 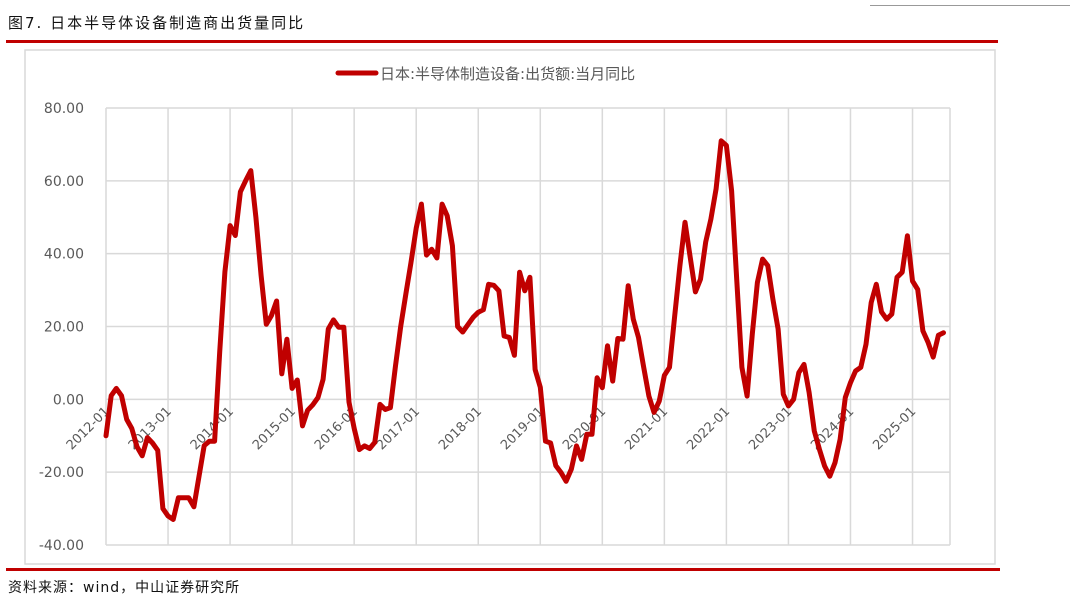 What do you see at coordinates (61, 546) in the screenshot?
I see `y-tick-label: -40.00` at bounding box center [61, 546].